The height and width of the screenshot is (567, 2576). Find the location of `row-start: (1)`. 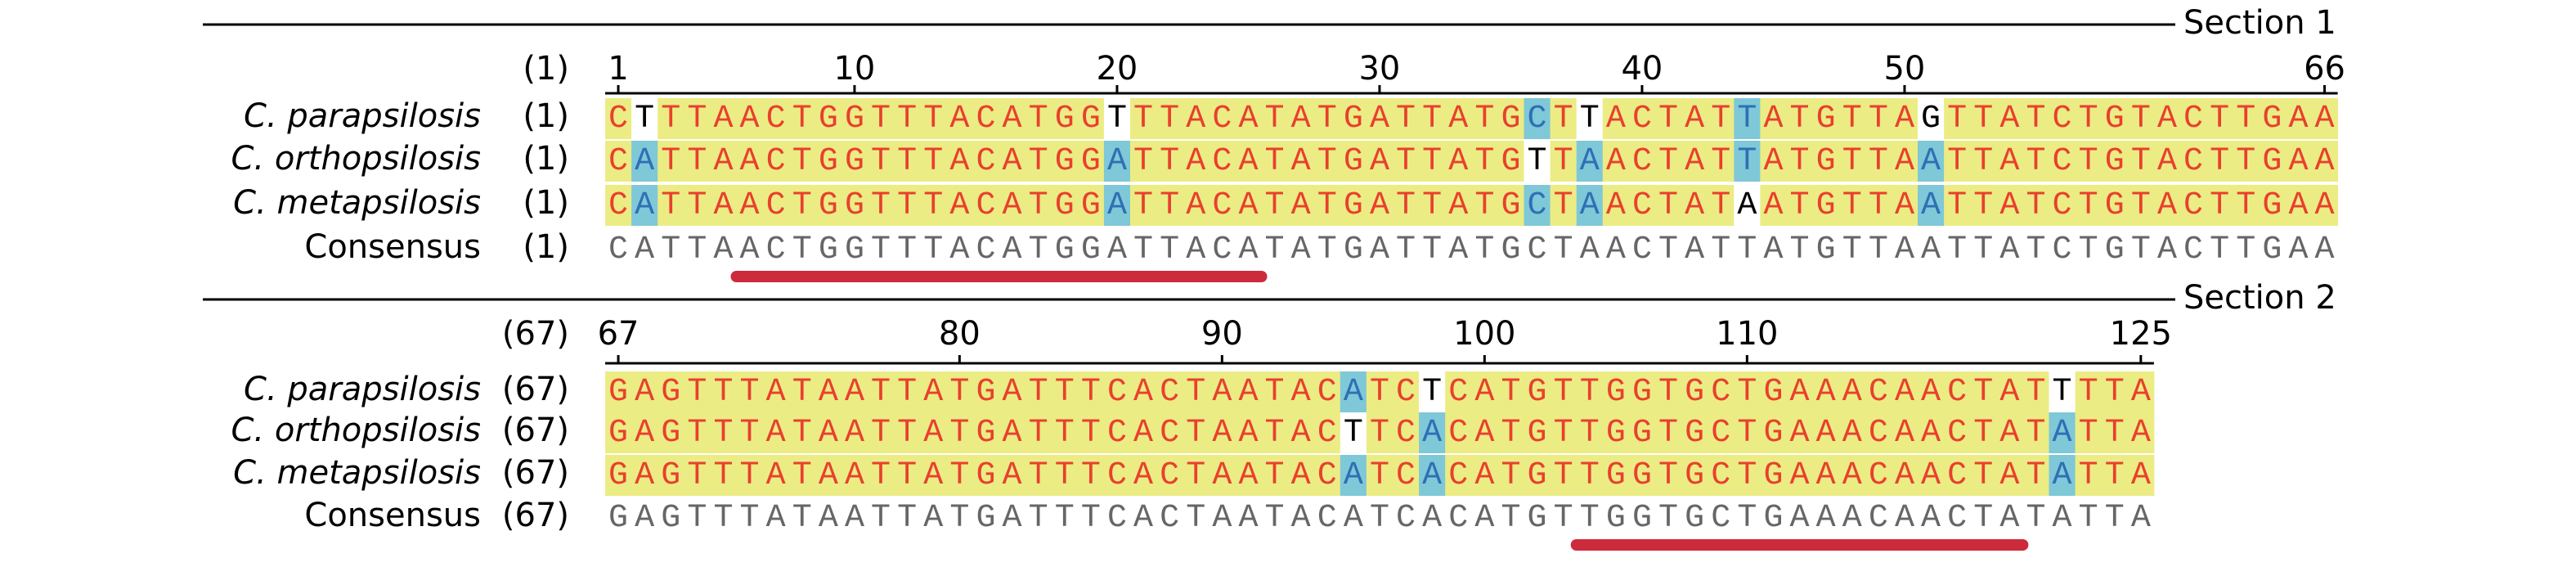

row-start: (1) is located at coordinates (546, 159).